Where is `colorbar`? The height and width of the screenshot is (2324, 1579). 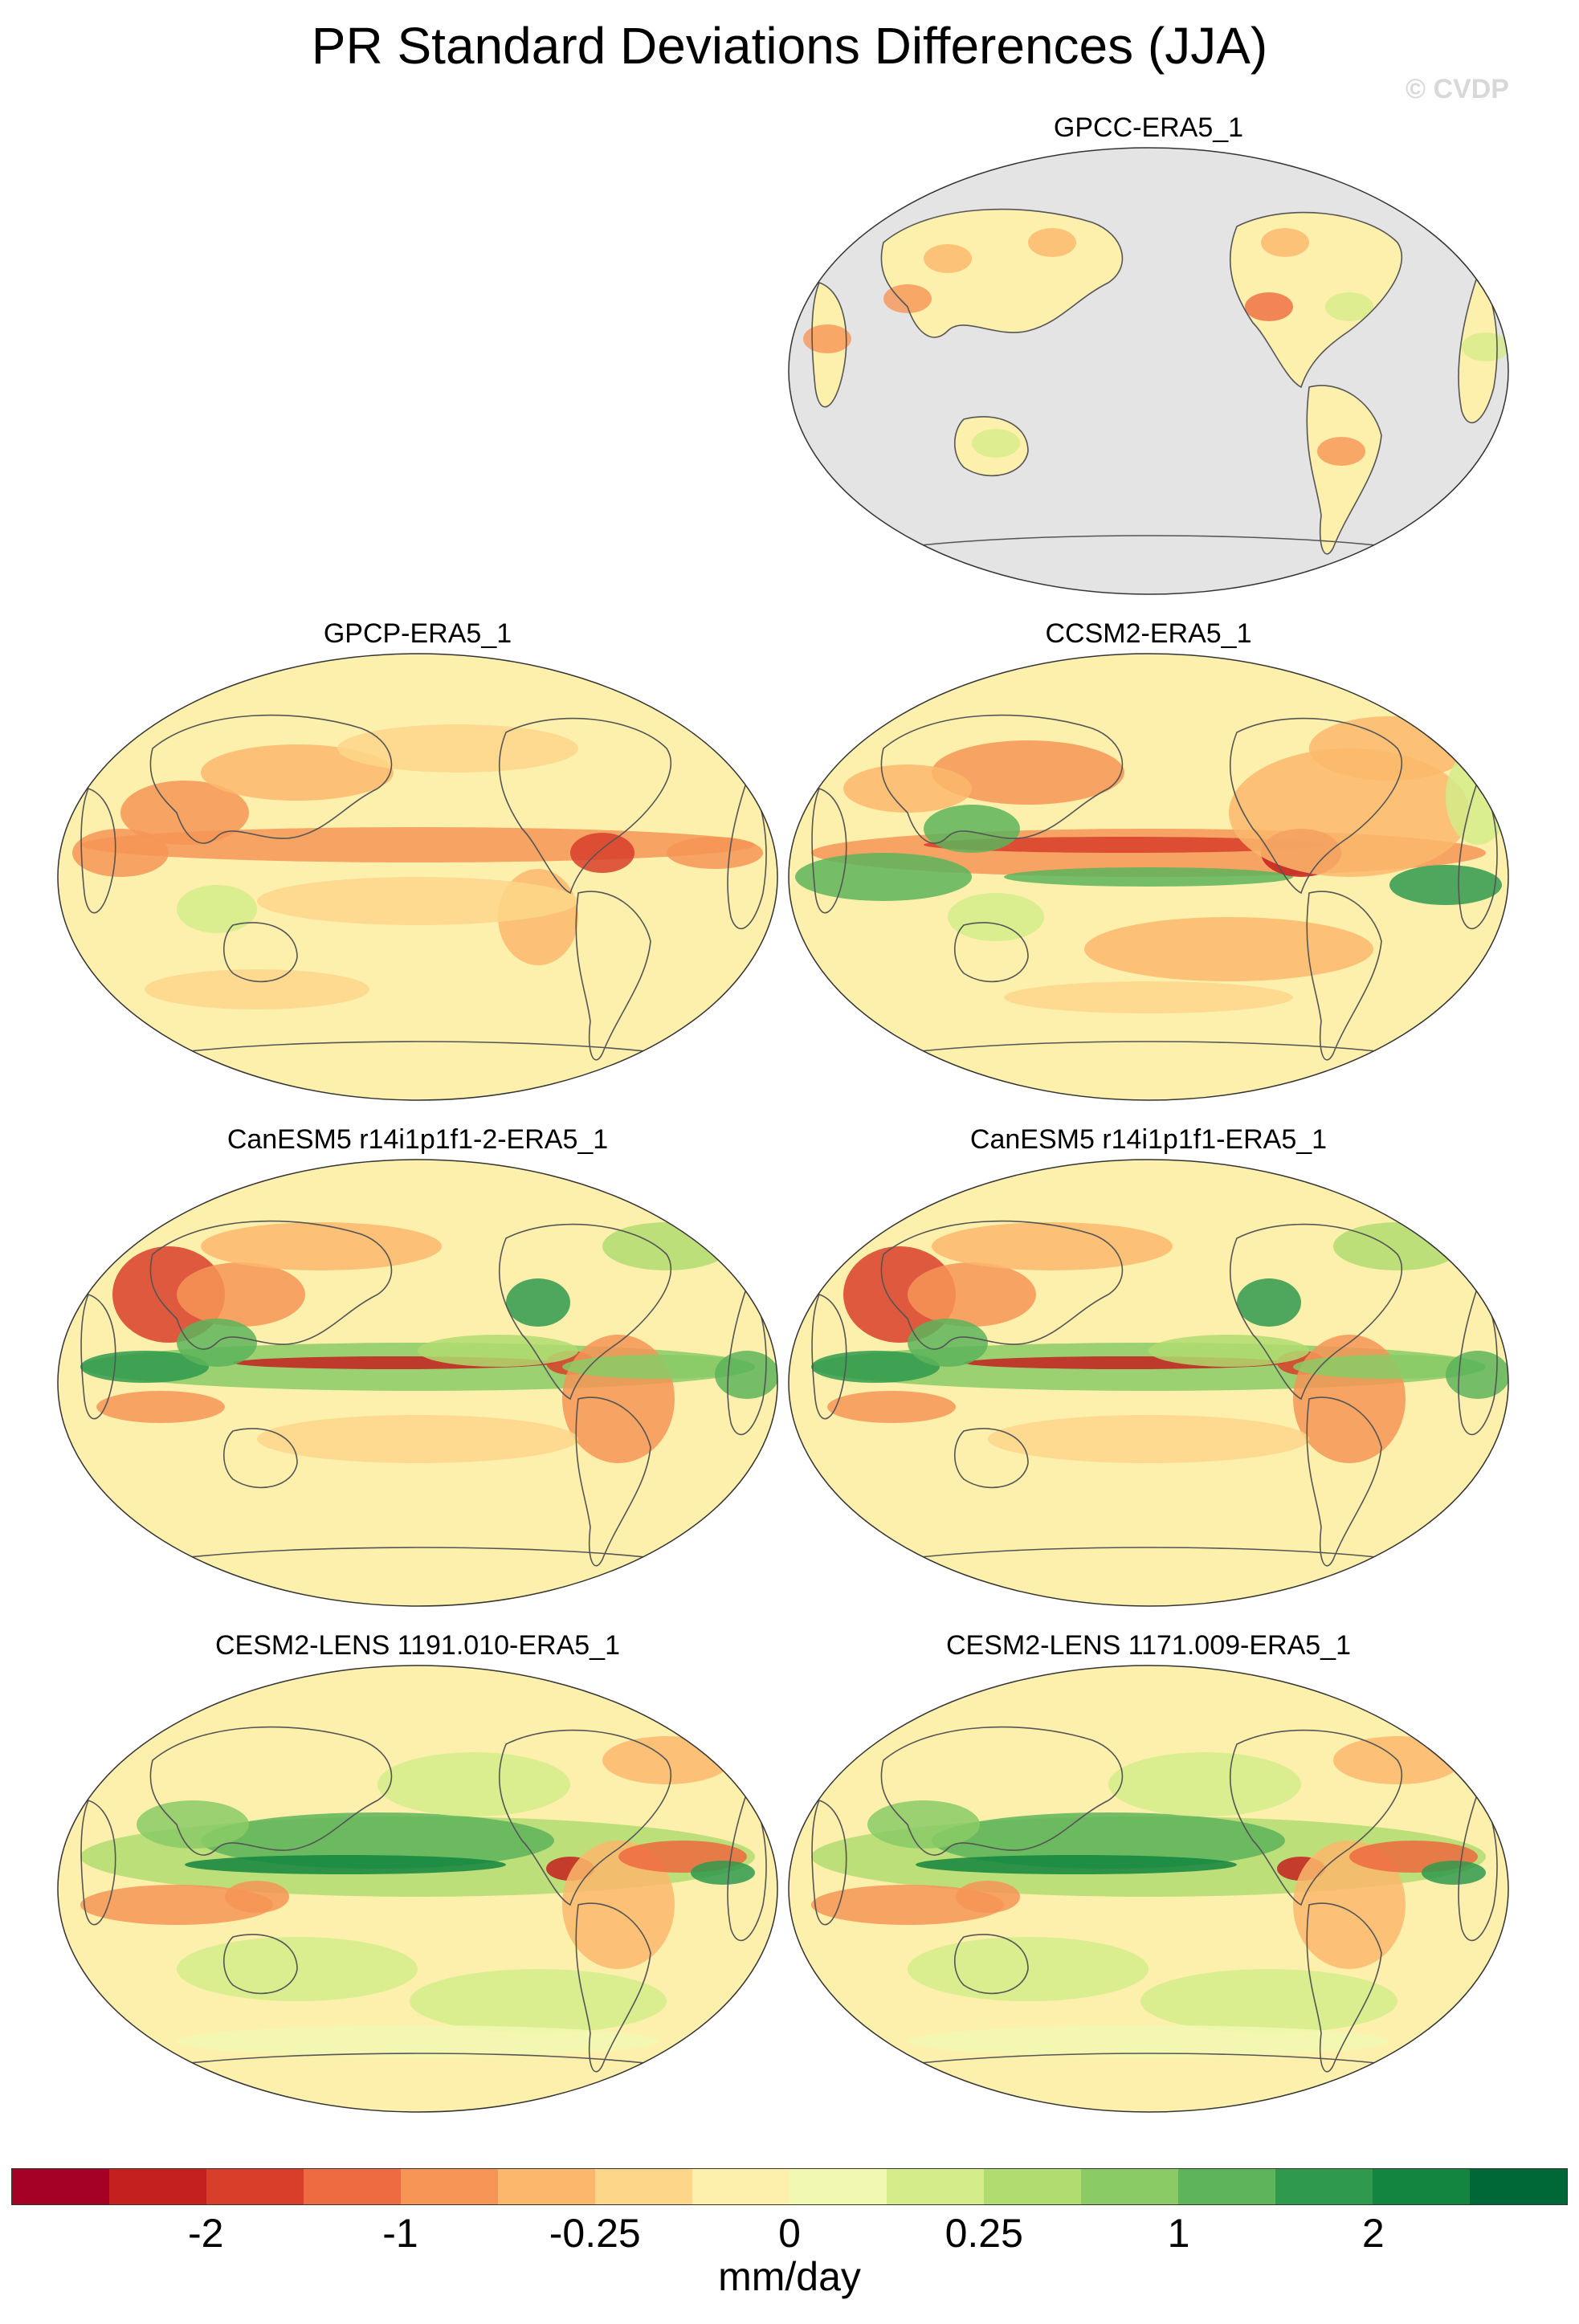
colorbar is located at coordinates (789, 2187).